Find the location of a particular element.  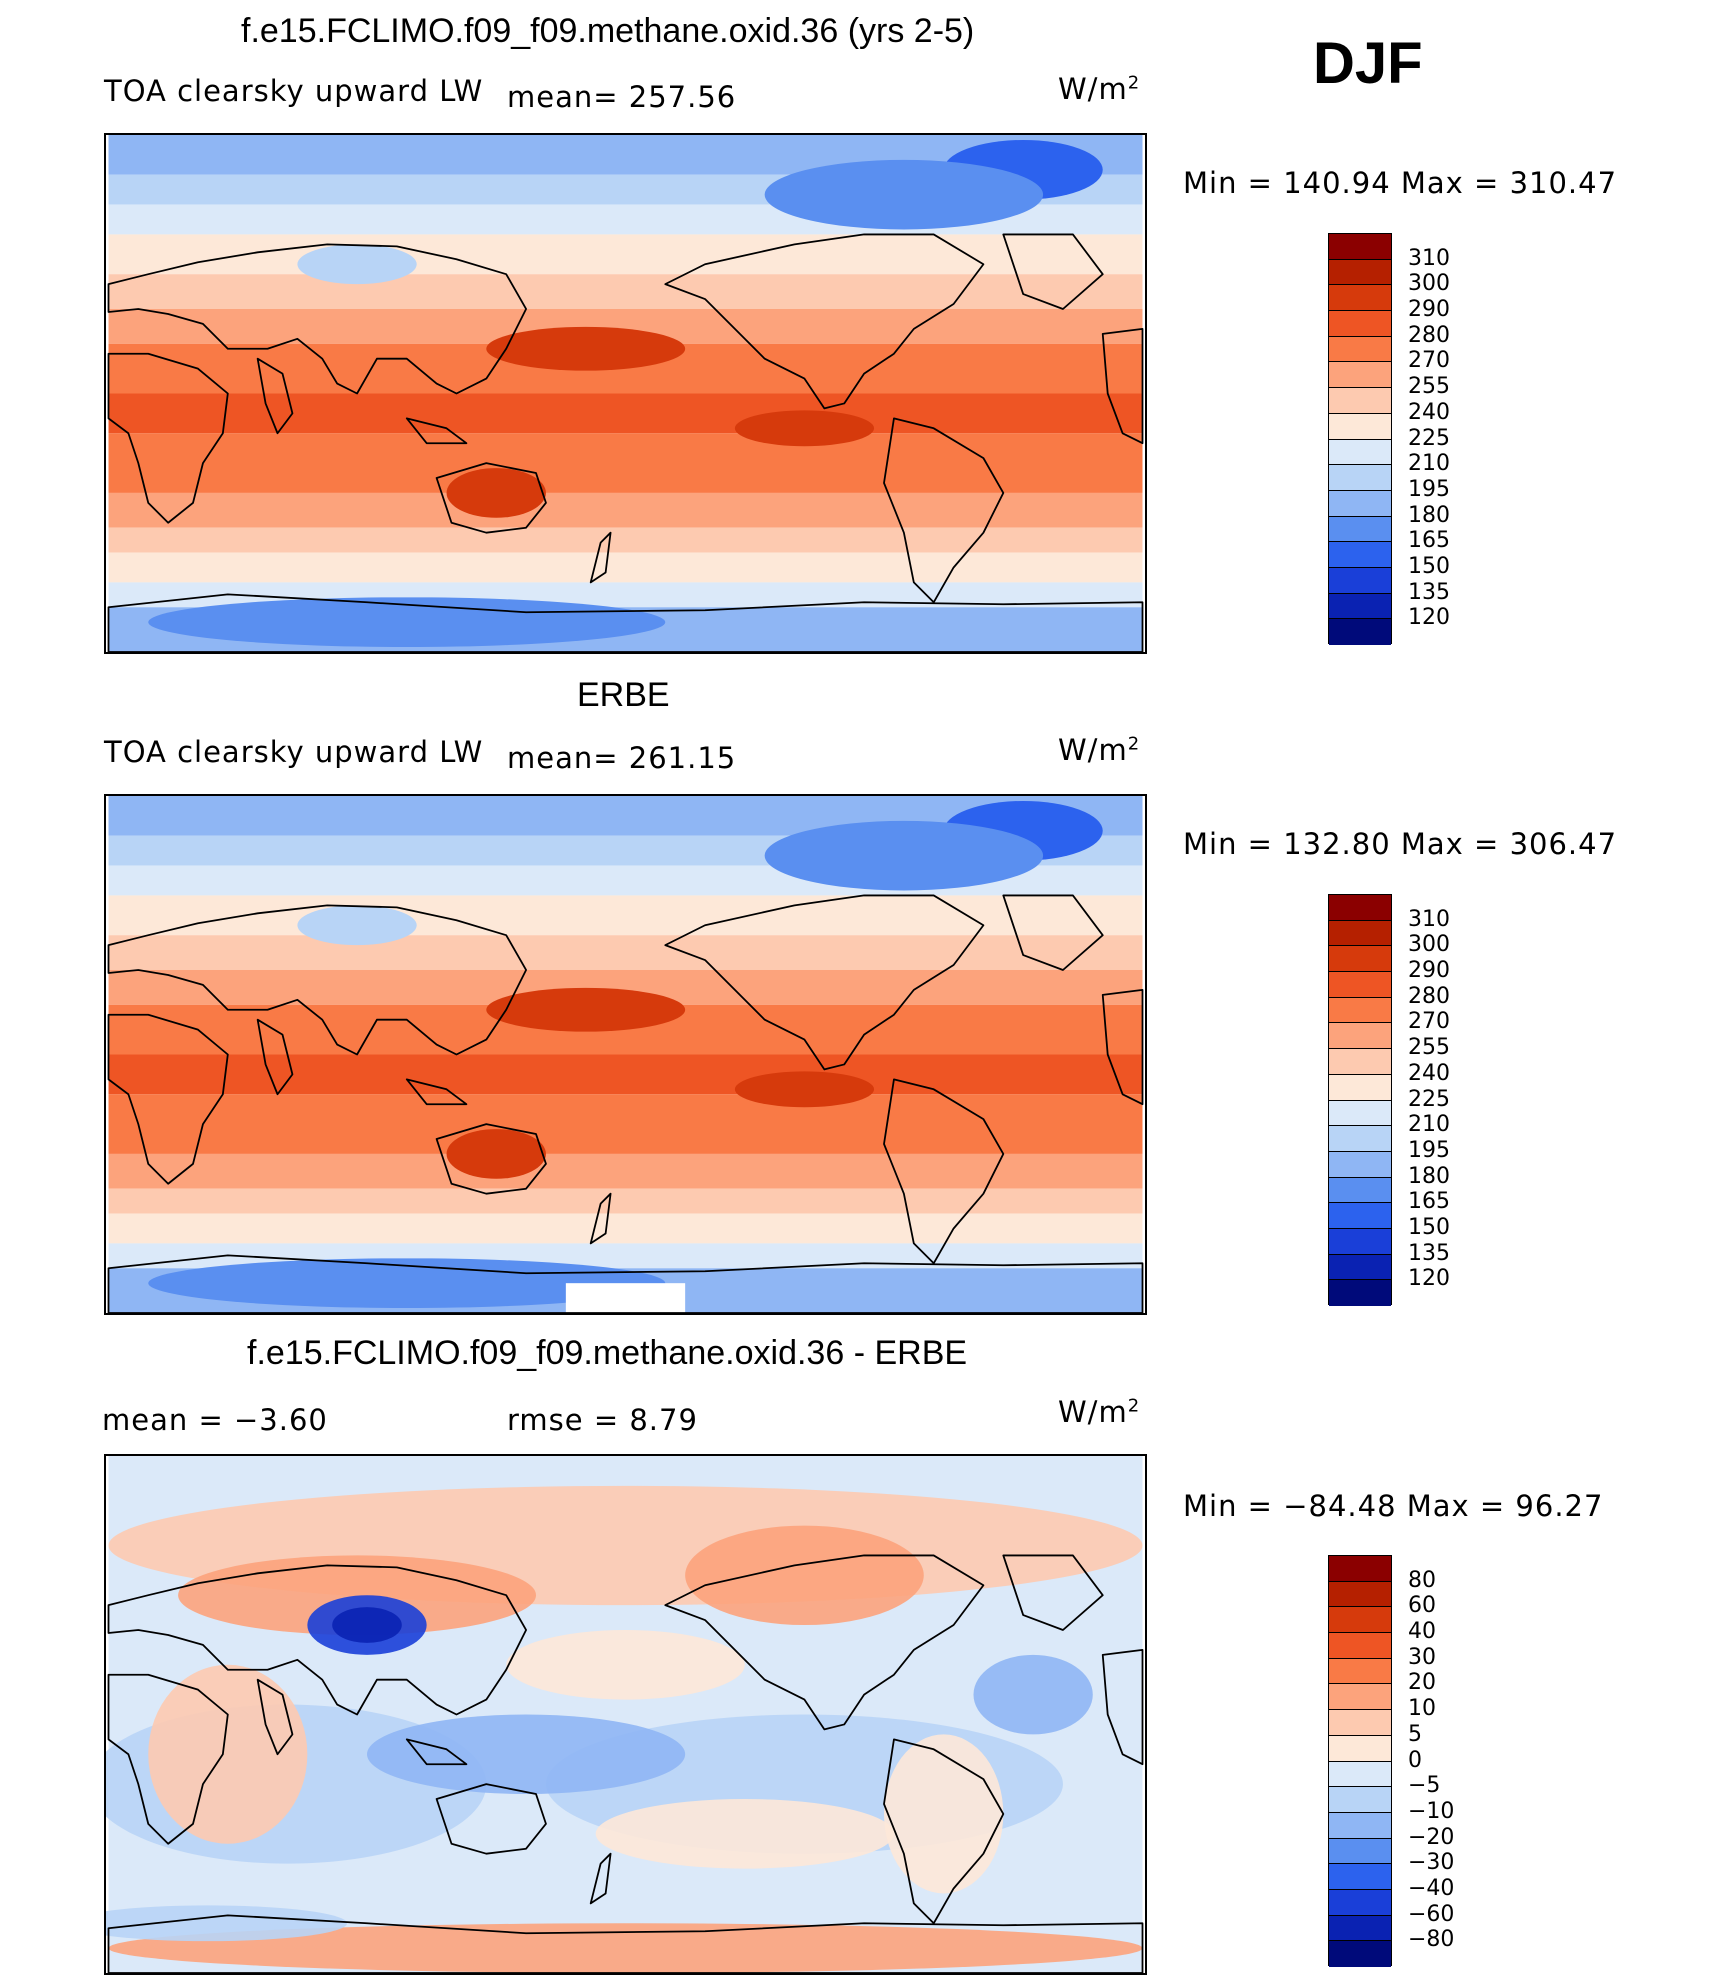

panel-1-minmax-label: Min = 140.94 Max = 310.47 is located at coordinates (1400, 183).